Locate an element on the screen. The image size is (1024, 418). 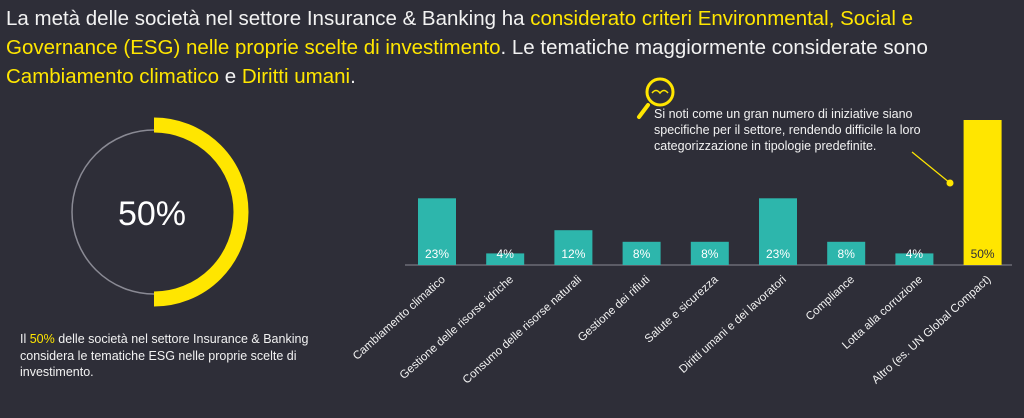
bar-value-label-6: 8% is located at coordinates (847, 254).